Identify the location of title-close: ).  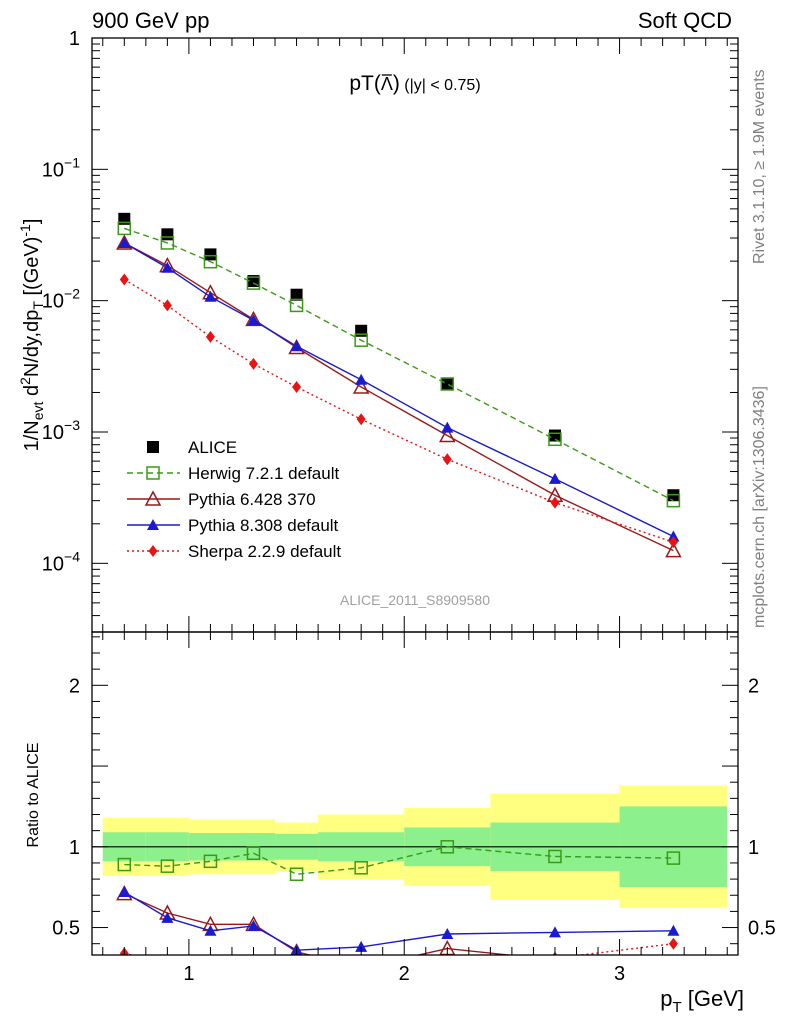
(396, 83).